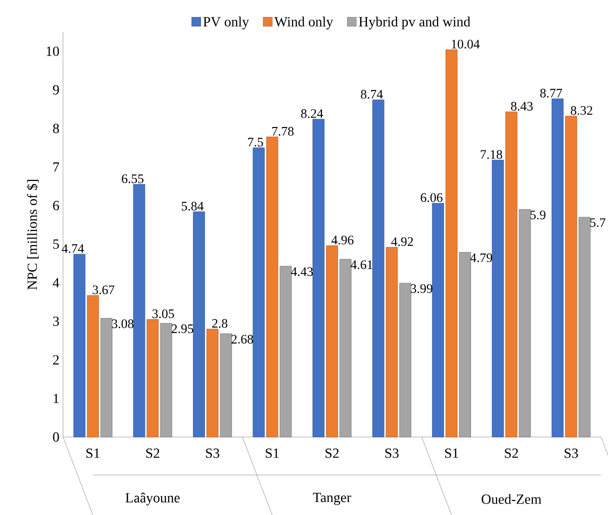  I want to click on y-tick-label: 10, so click(52, 51).